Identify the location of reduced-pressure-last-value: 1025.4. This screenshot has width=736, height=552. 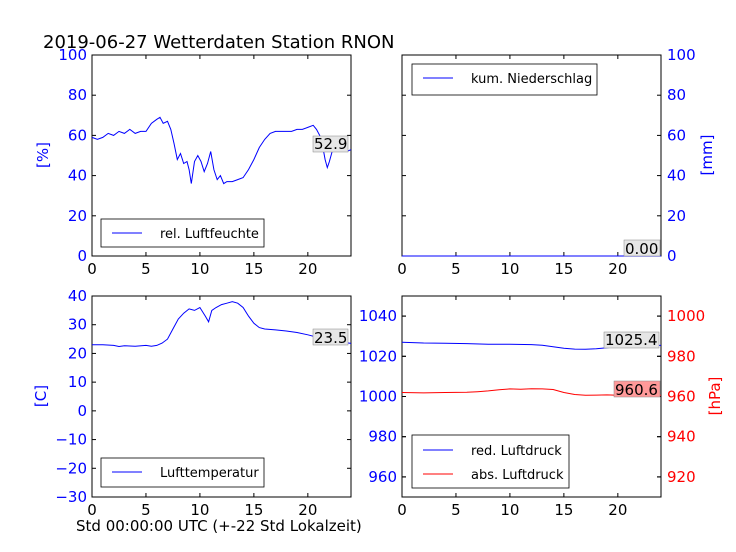
(631, 340).